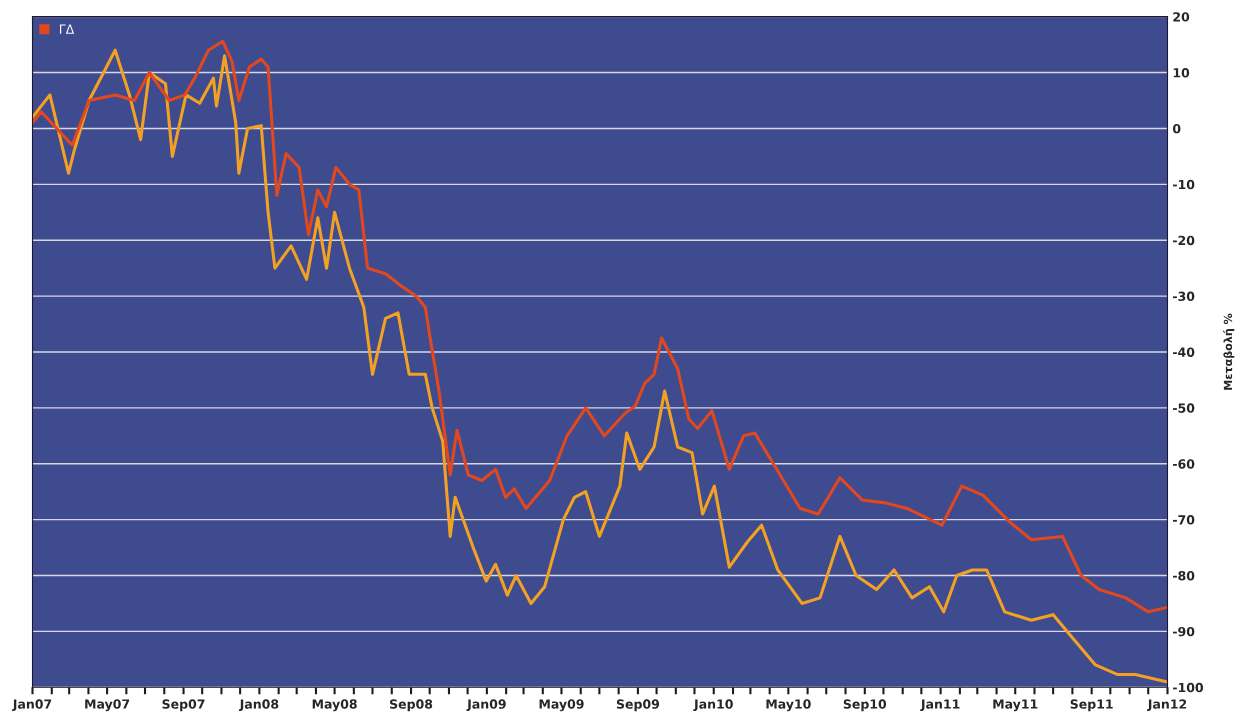 The image size is (1250, 725). I want to click on x-tick-label: Sep10, so click(865, 705).